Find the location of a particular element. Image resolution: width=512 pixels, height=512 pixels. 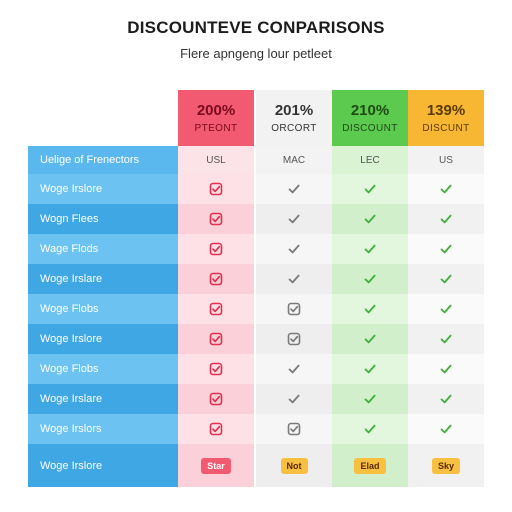

plan-label: PTEONT is located at coordinates (216, 128).